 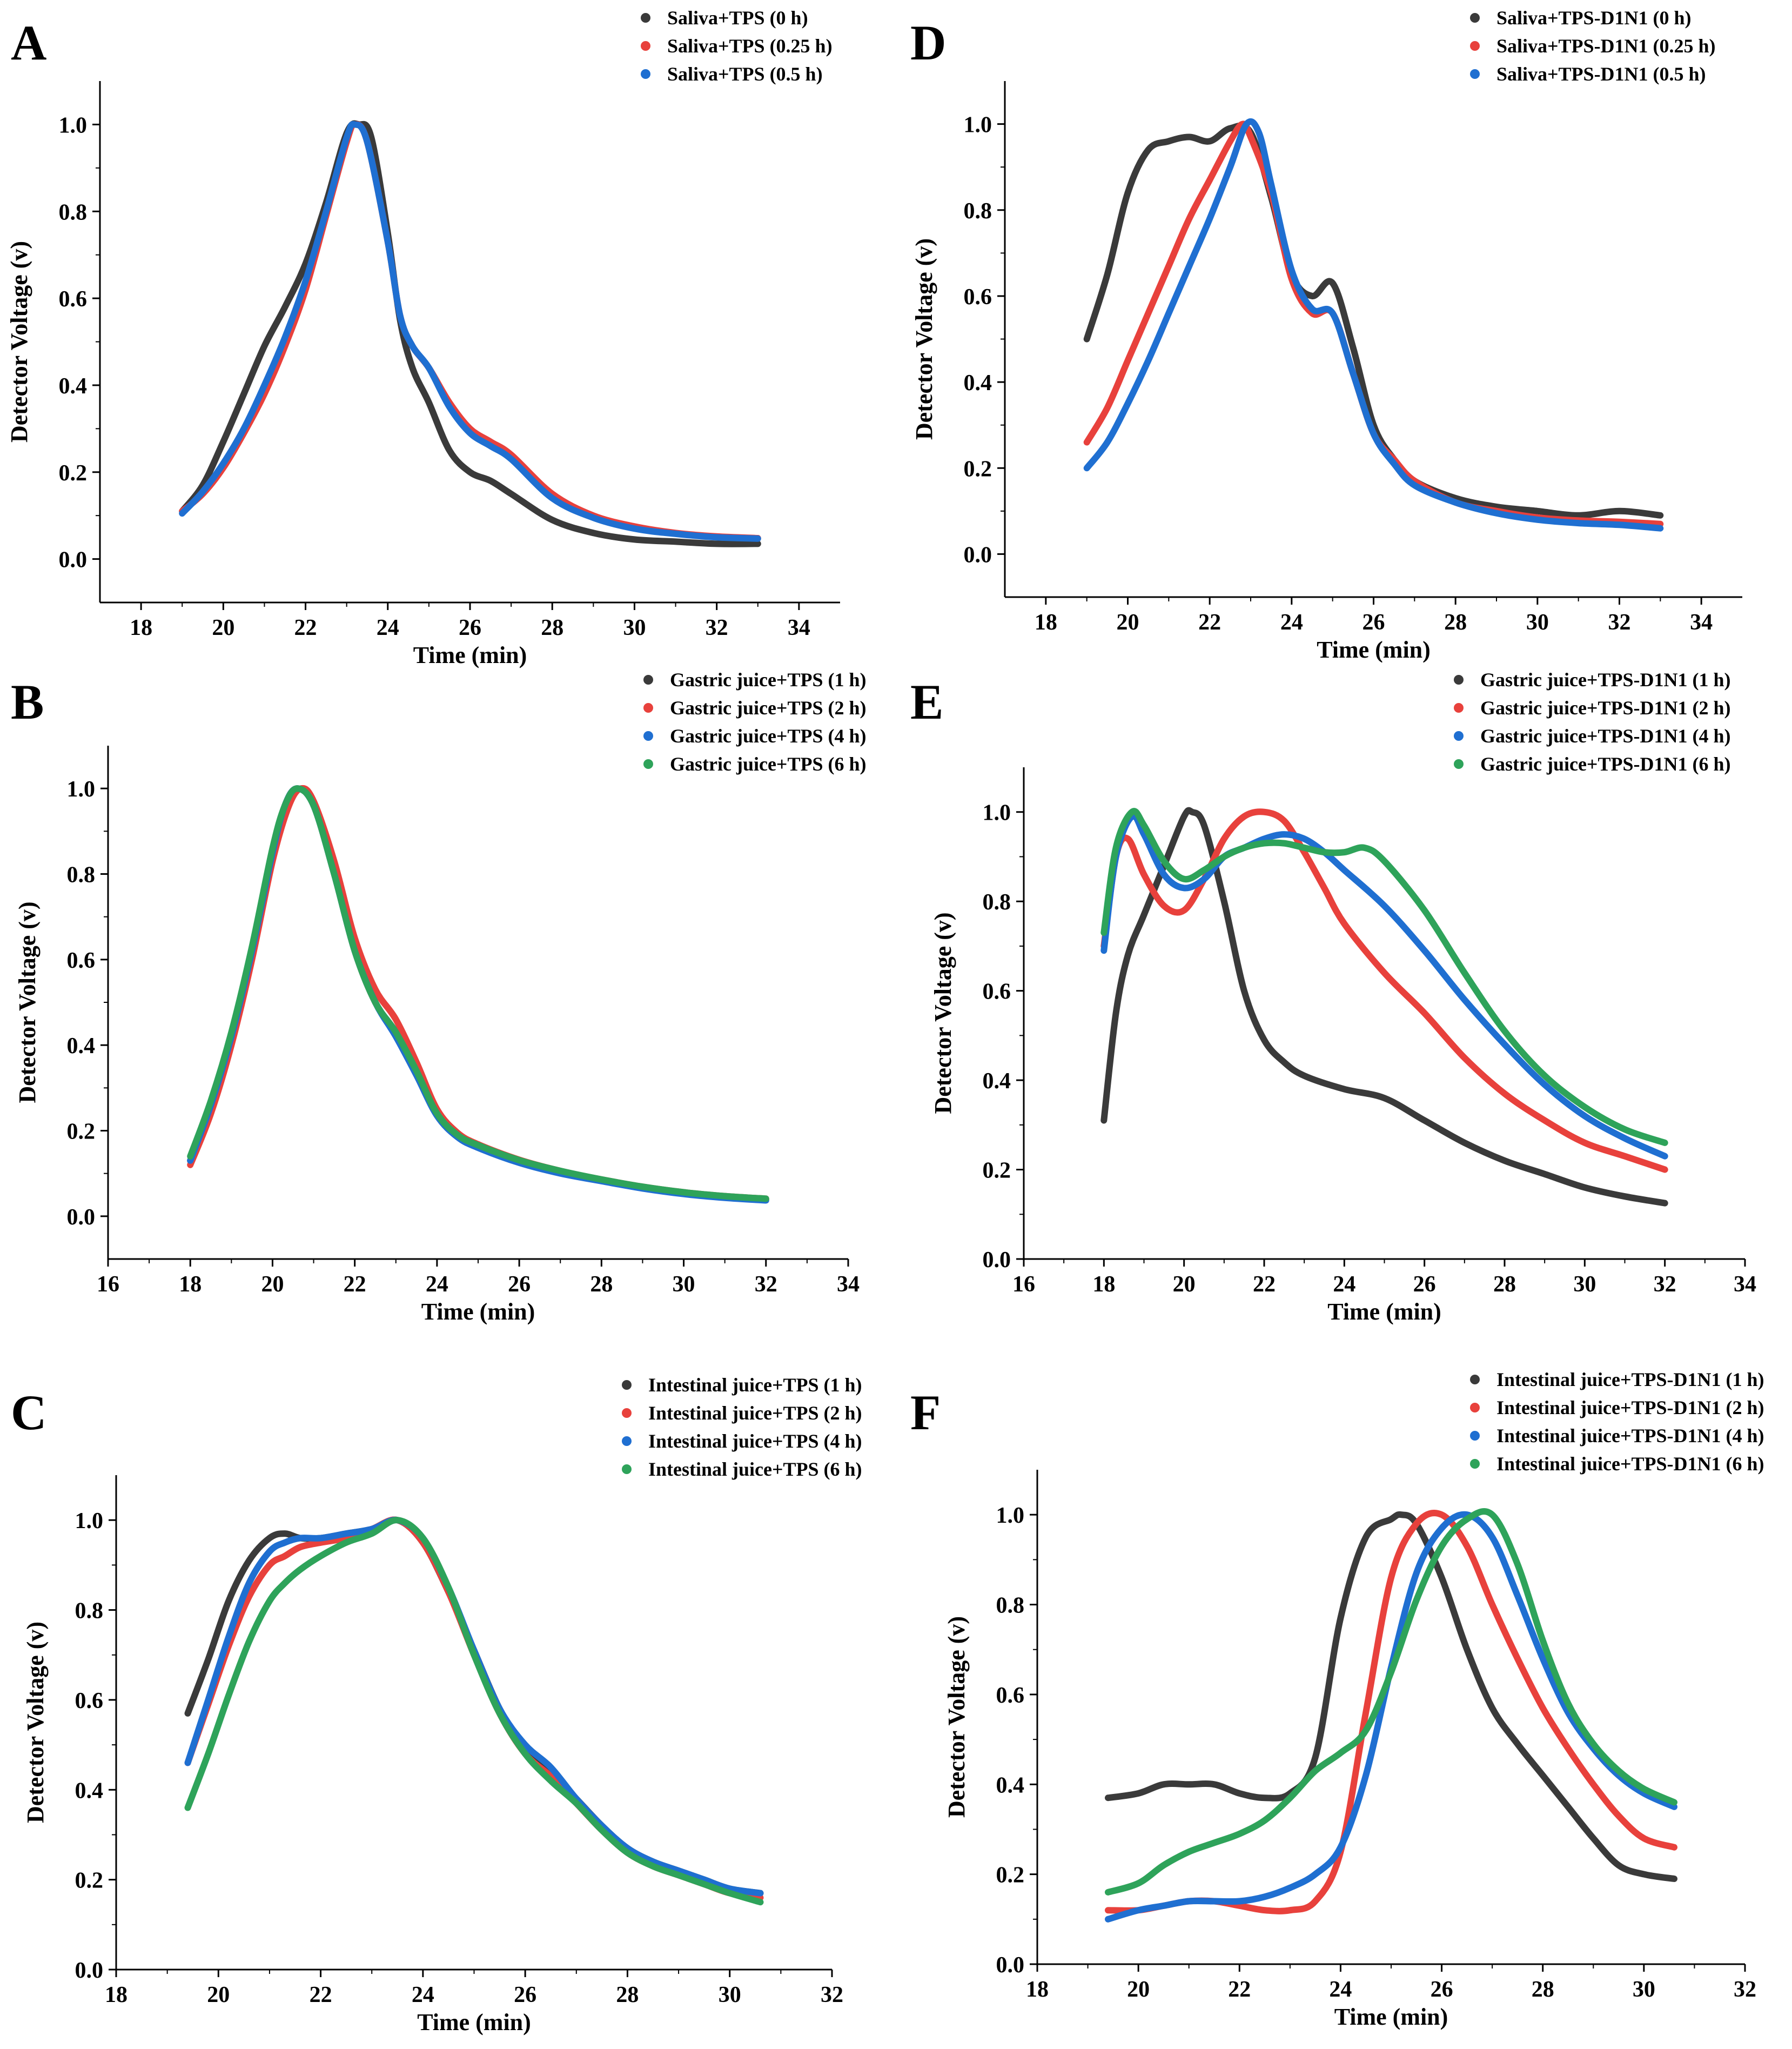 I want to click on legend-label: Saliva+TPS (0.5 h), so click(x=745, y=74).